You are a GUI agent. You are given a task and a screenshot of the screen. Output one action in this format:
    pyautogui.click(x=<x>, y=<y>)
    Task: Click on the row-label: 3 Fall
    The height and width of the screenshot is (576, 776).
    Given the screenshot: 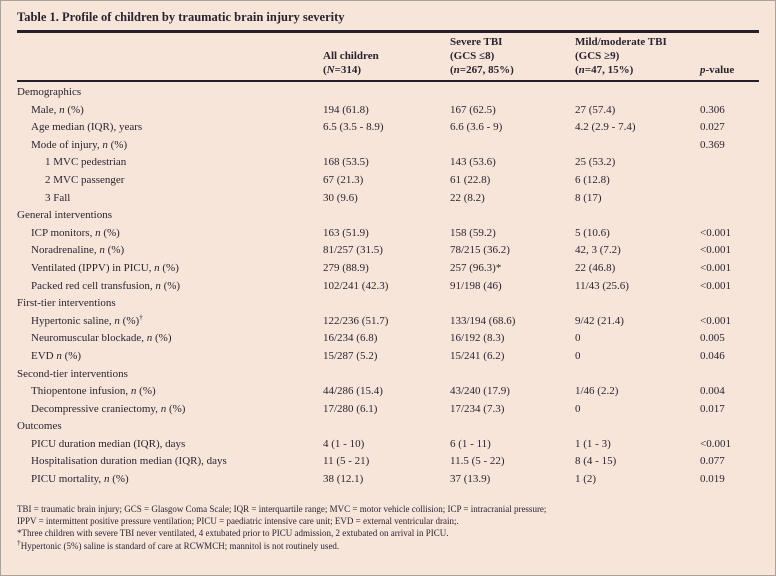 What is the action you would take?
    pyautogui.click(x=58, y=197)
    